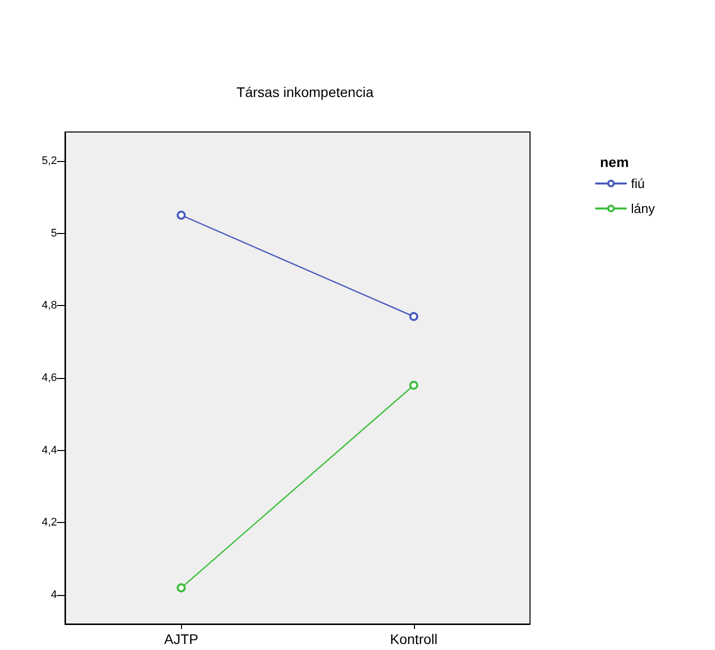  Describe the element at coordinates (49, 306) in the screenshot. I see `y-tick-label: 4,8` at that location.